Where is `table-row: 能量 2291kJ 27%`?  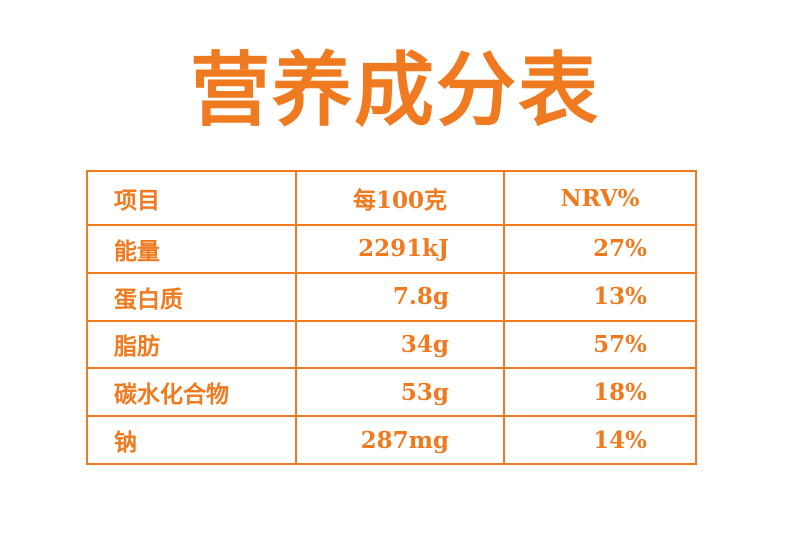 table-row: 能量 2291kJ 27% is located at coordinates (391, 249).